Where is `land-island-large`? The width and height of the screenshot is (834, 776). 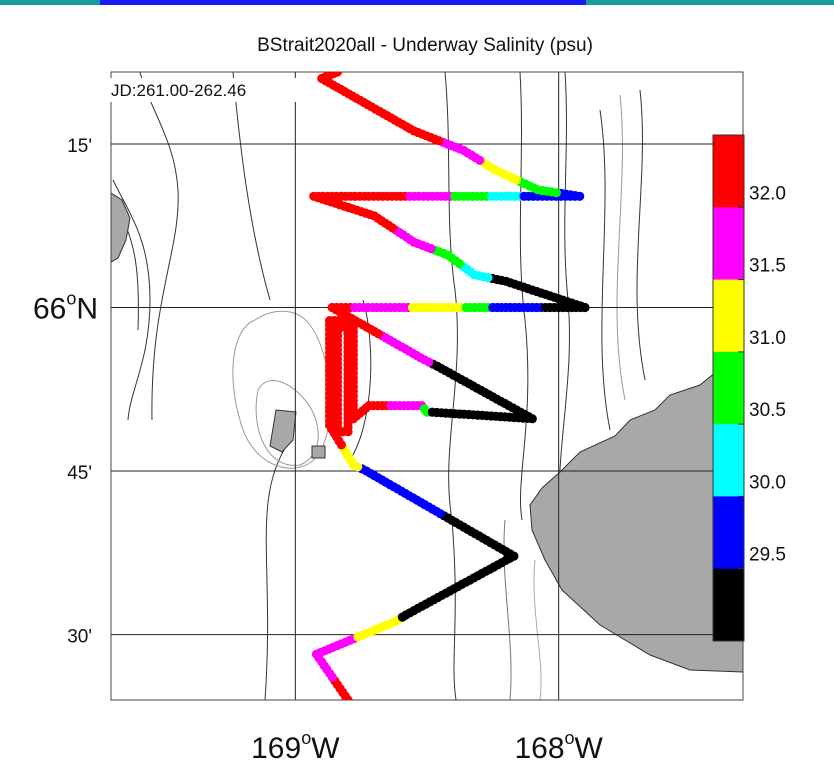 land-island-large is located at coordinates (283, 431).